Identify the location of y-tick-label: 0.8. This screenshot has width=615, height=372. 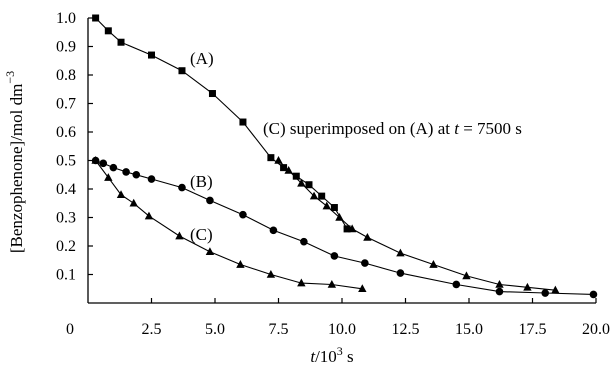
(66, 75).